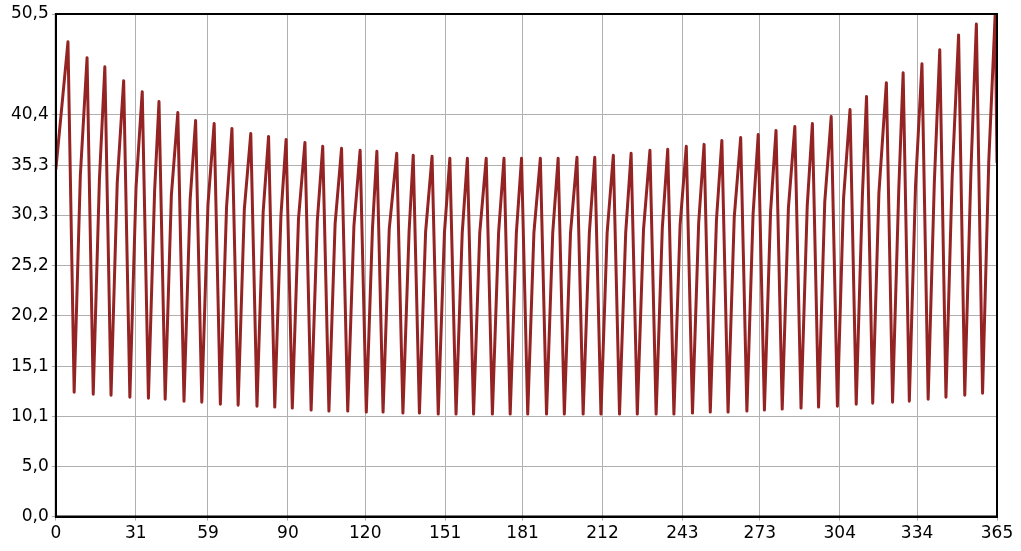 This screenshot has height=551, width=1021. I want to click on y-tick-label: 30,3, so click(29, 213).